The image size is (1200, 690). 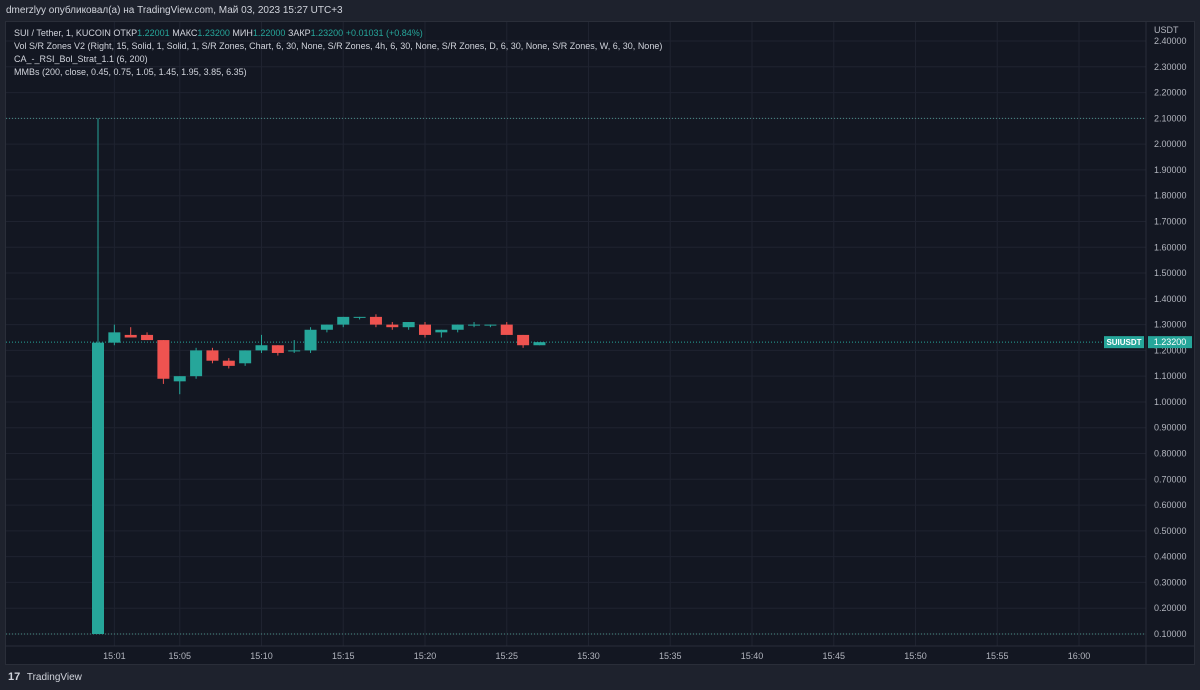 What do you see at coordinates (1170, 608) in the screenshot?
I see `y-tick-label: 0.20000` at bounding box center [1170, 608].